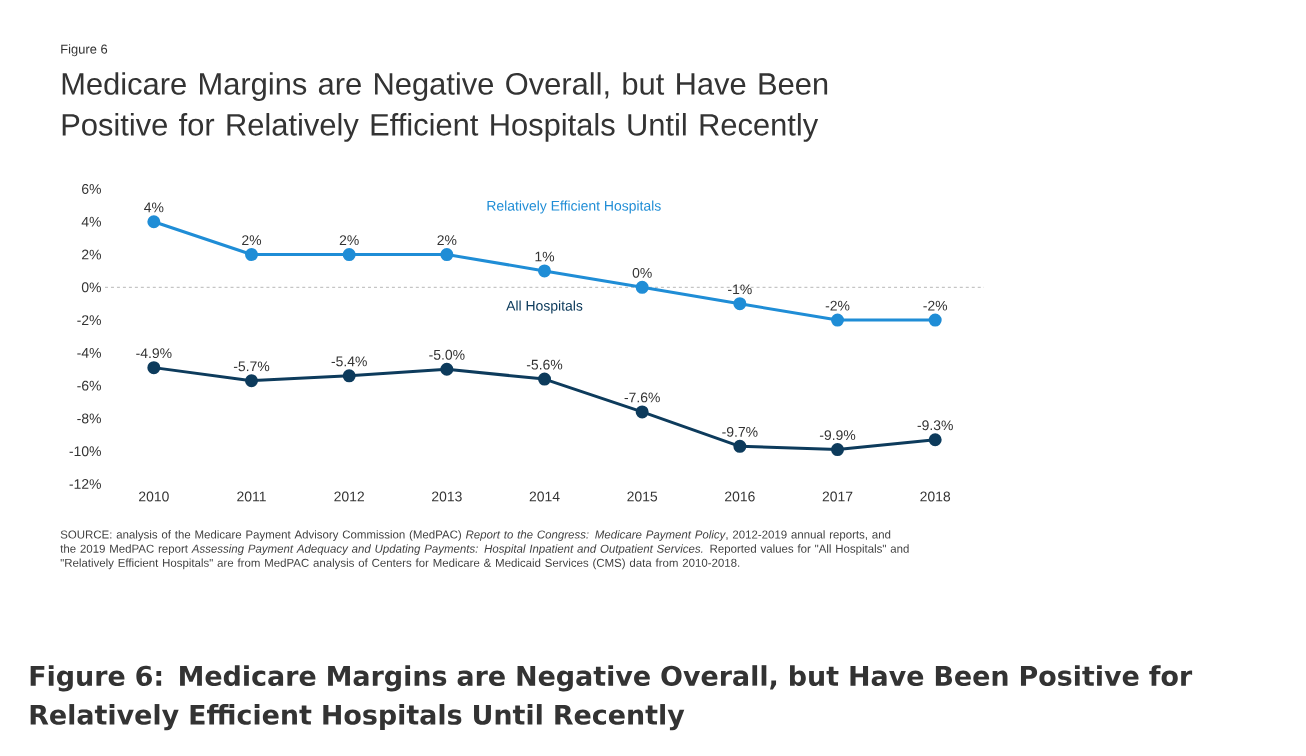 The image size is (1306, 756). I want to click on x-tick-label: 2017, so click(837, 496).